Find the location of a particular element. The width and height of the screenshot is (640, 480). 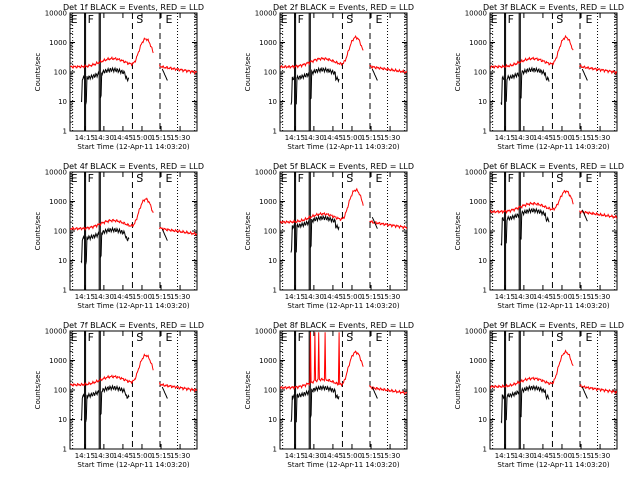

y-axis-label: Counts/sec is located at coordinates (38, 72).